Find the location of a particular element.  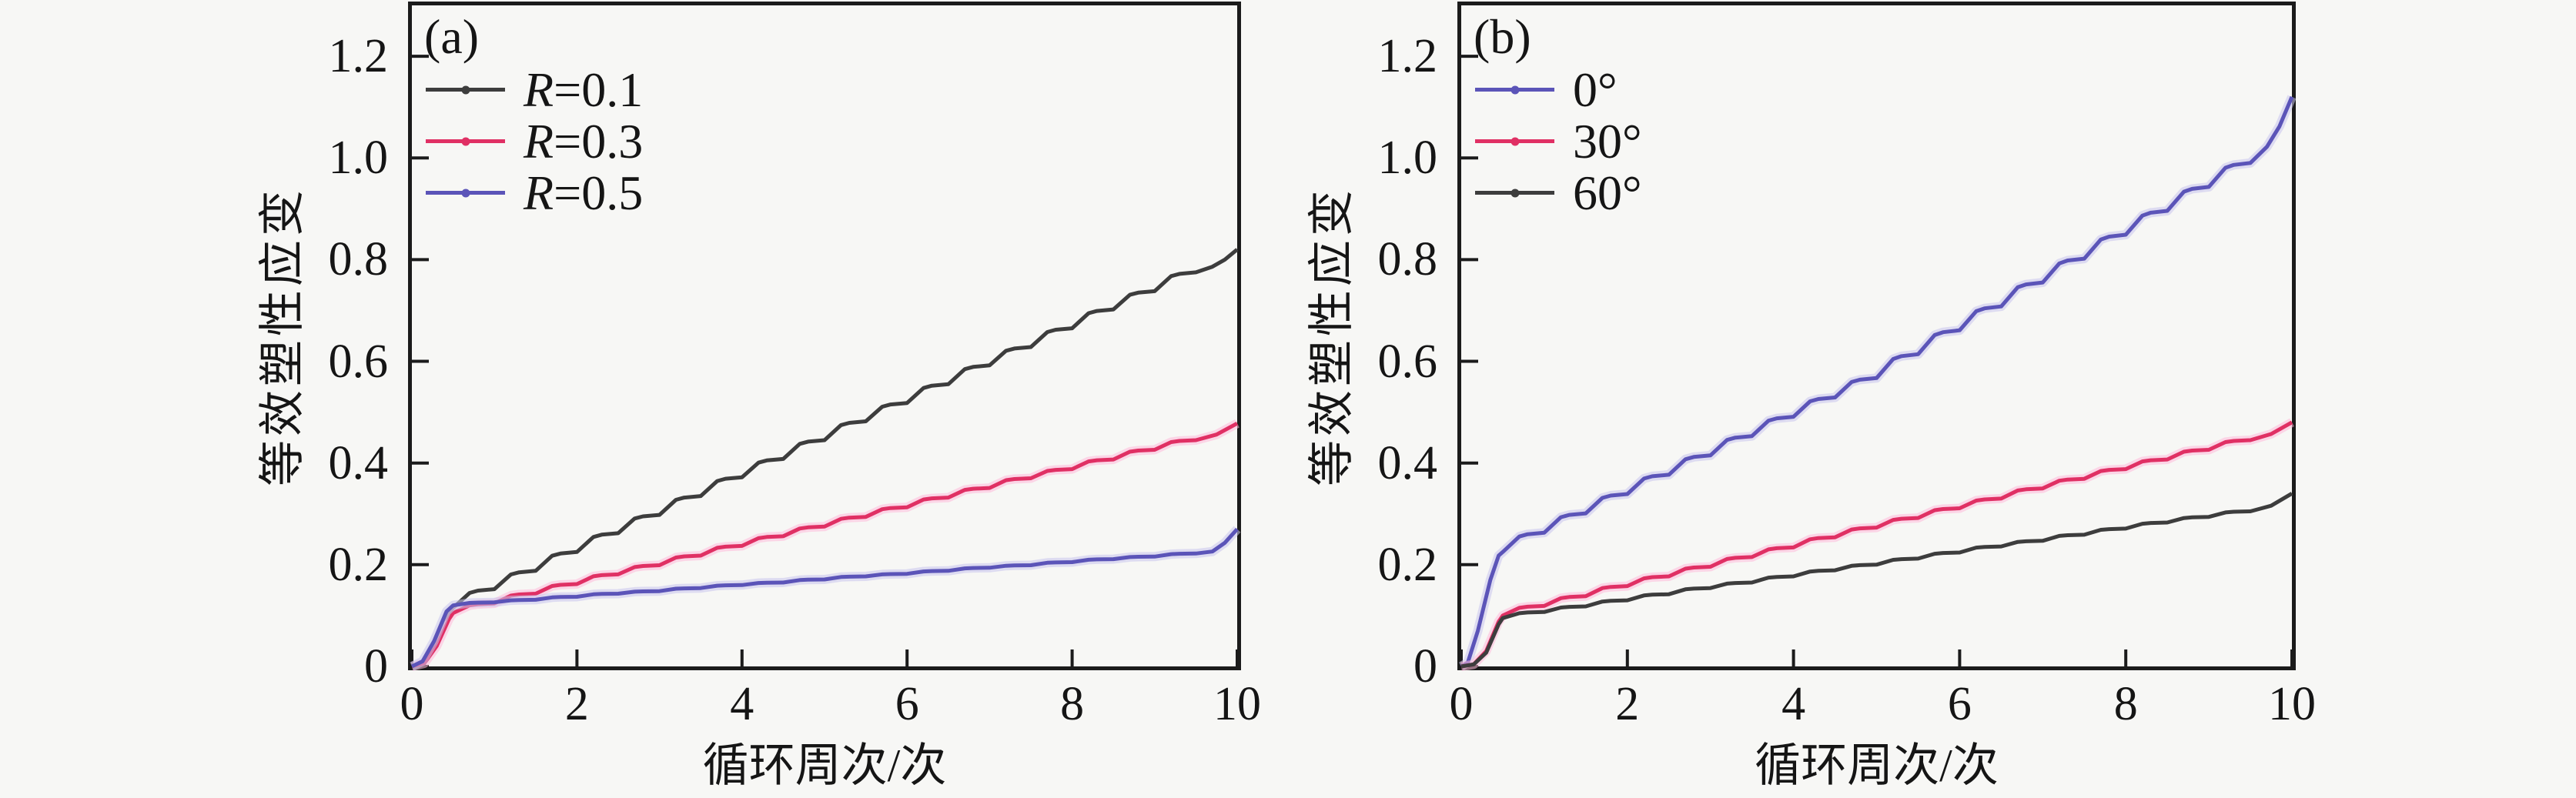

legend-item: 60° is located at coordinates (1559, 193).